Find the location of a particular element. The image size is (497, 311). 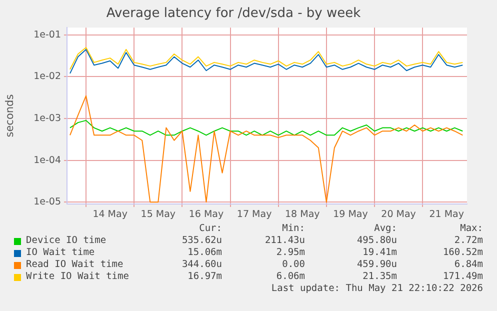

legend-label: Read IO Wait time is located at coordinates (75, 264).